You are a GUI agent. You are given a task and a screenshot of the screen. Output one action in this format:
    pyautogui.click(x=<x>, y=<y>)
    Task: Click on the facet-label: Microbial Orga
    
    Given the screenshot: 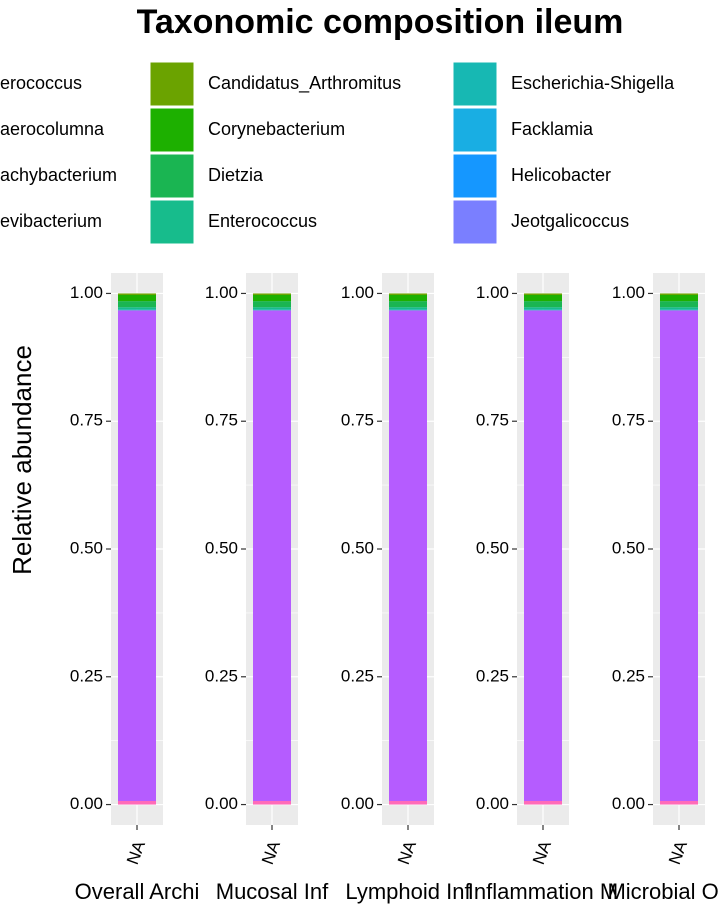 What is the action you would take?
    pyautogui.click(x=663, y=891)
    